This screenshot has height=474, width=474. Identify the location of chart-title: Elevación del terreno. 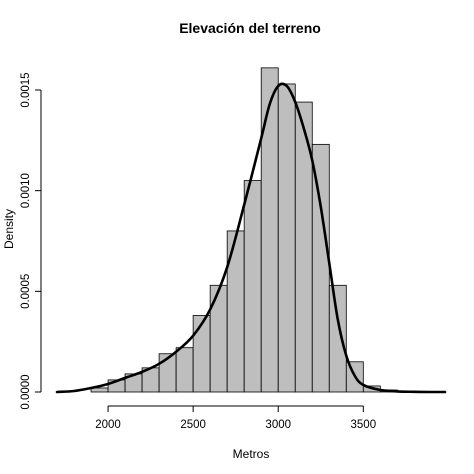
(250, 28).